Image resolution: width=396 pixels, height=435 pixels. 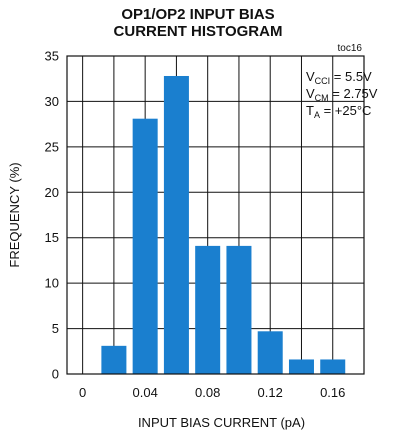 What do you see at coordinates (198, 14) in the screenshot?
I see `chart-title-line-1: OP1/OP2 INPUT BIAS` at bounding box center [198, 14].